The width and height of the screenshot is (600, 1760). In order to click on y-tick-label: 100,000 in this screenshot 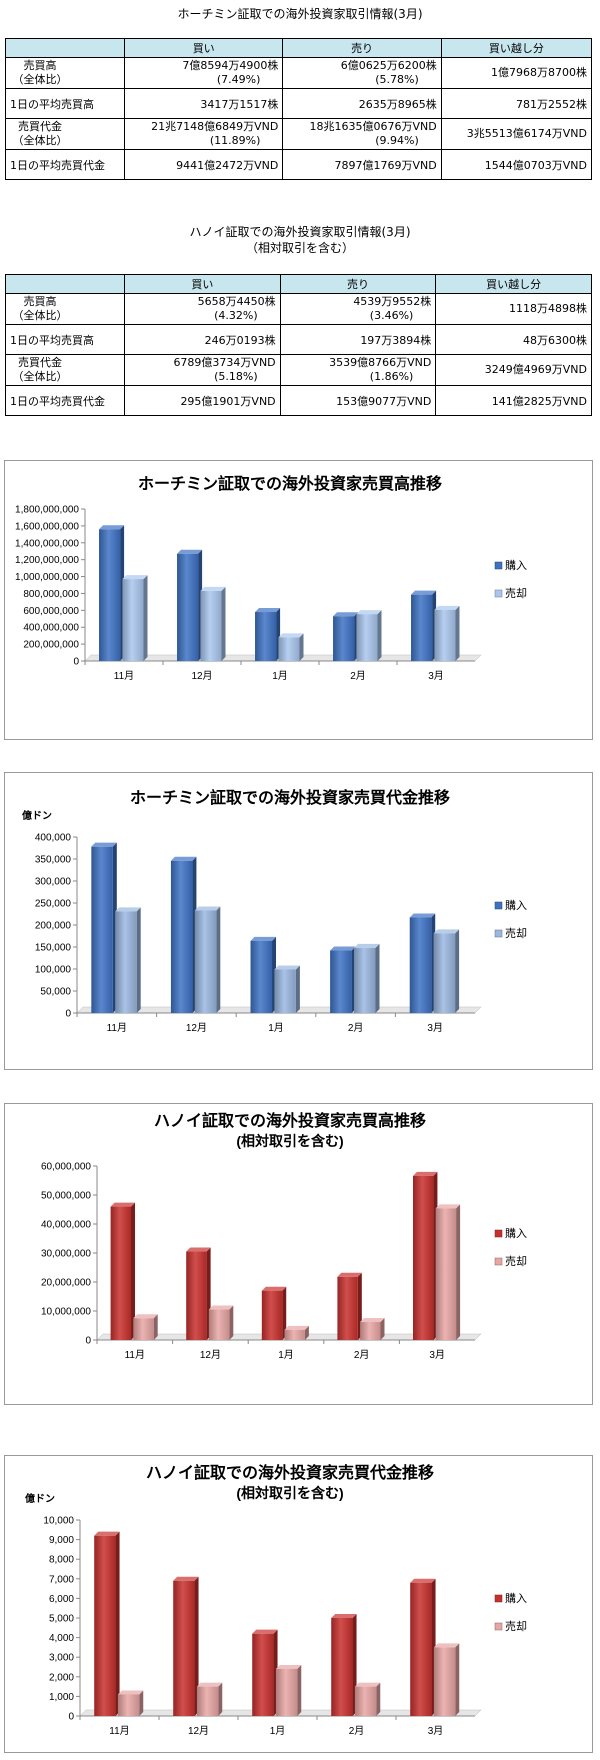, I will do `click(53, 970)`.